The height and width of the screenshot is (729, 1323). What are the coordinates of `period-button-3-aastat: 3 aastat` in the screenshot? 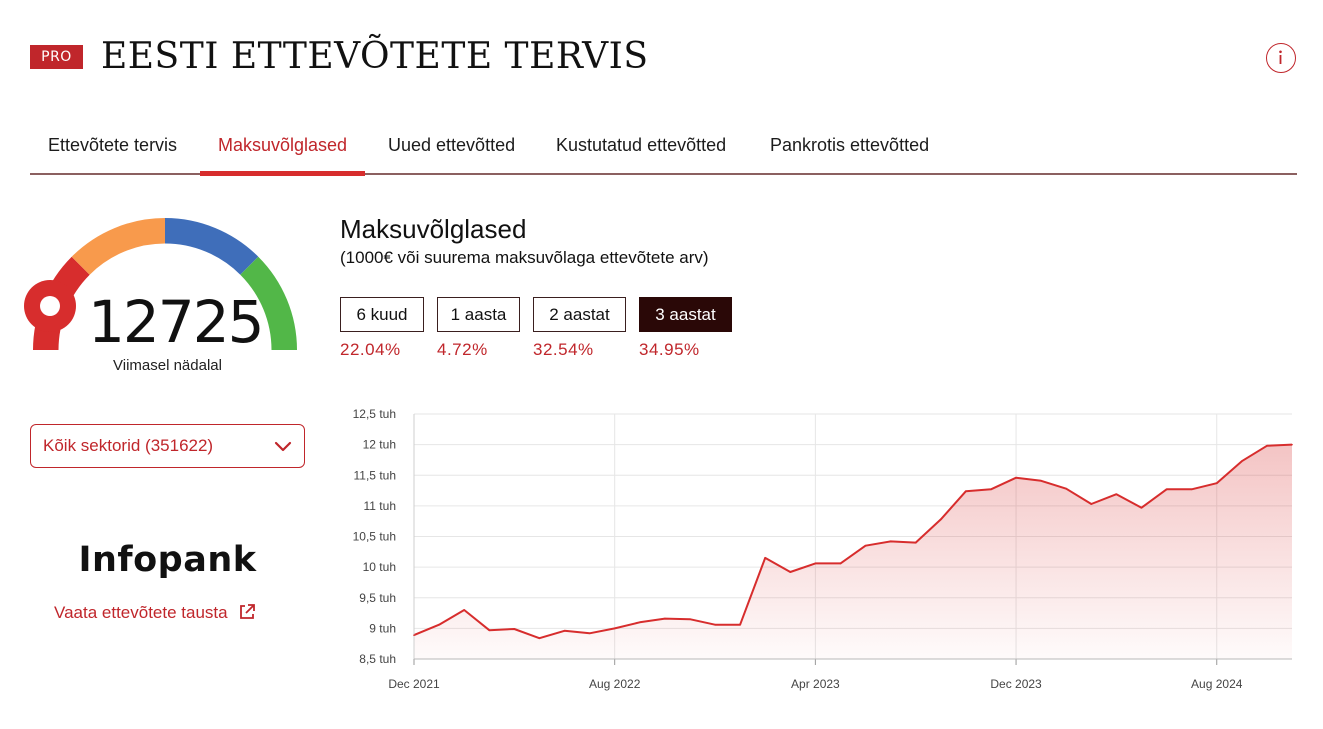 It's located at (685, 314).